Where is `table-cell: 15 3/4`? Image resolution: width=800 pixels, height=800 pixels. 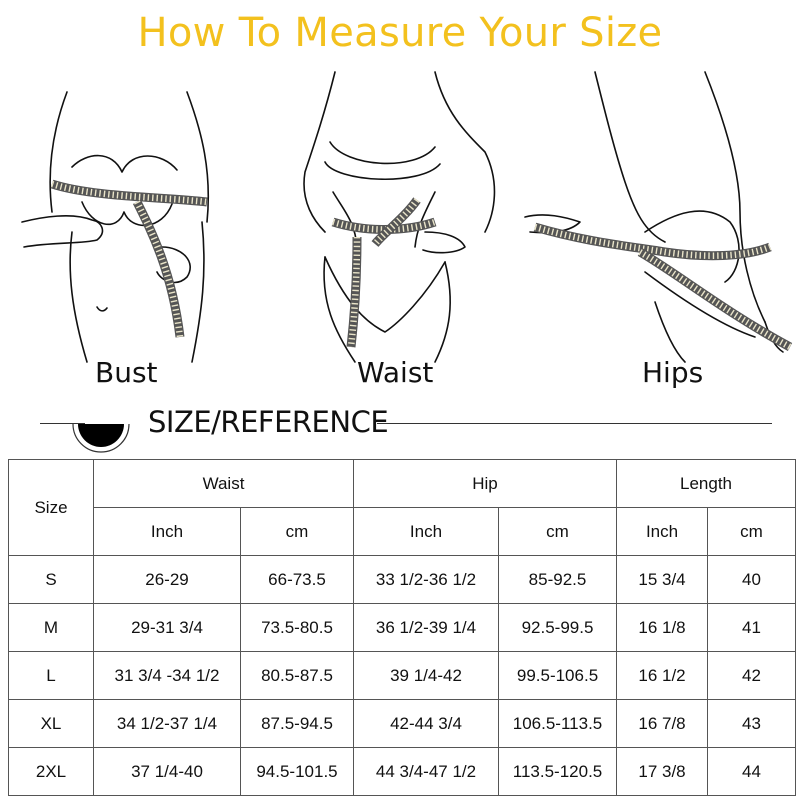
table-cell: 15 3/4 is located at coordinates (662, 579).